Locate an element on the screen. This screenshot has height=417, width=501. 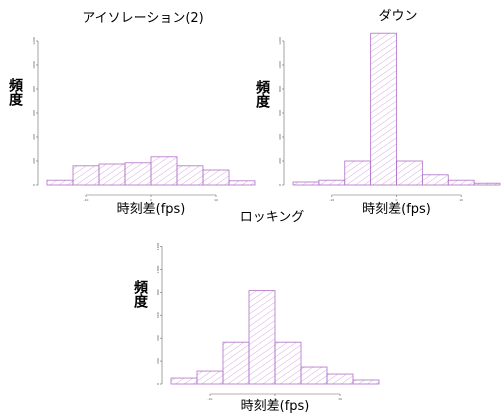
chart-title: ダウン is located at coordinates (397, 16).